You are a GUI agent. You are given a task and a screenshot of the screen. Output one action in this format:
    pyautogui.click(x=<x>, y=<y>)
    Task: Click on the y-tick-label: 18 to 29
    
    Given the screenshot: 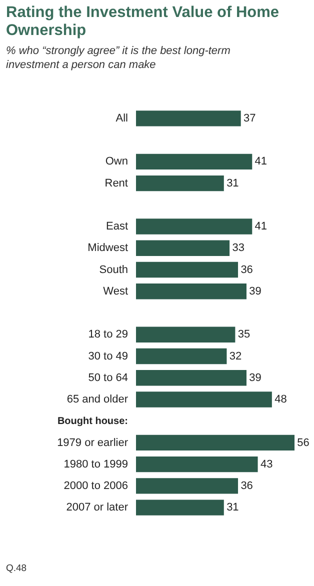 What is the action you would take?
    pyautogui.click(x=108, y=334)
    